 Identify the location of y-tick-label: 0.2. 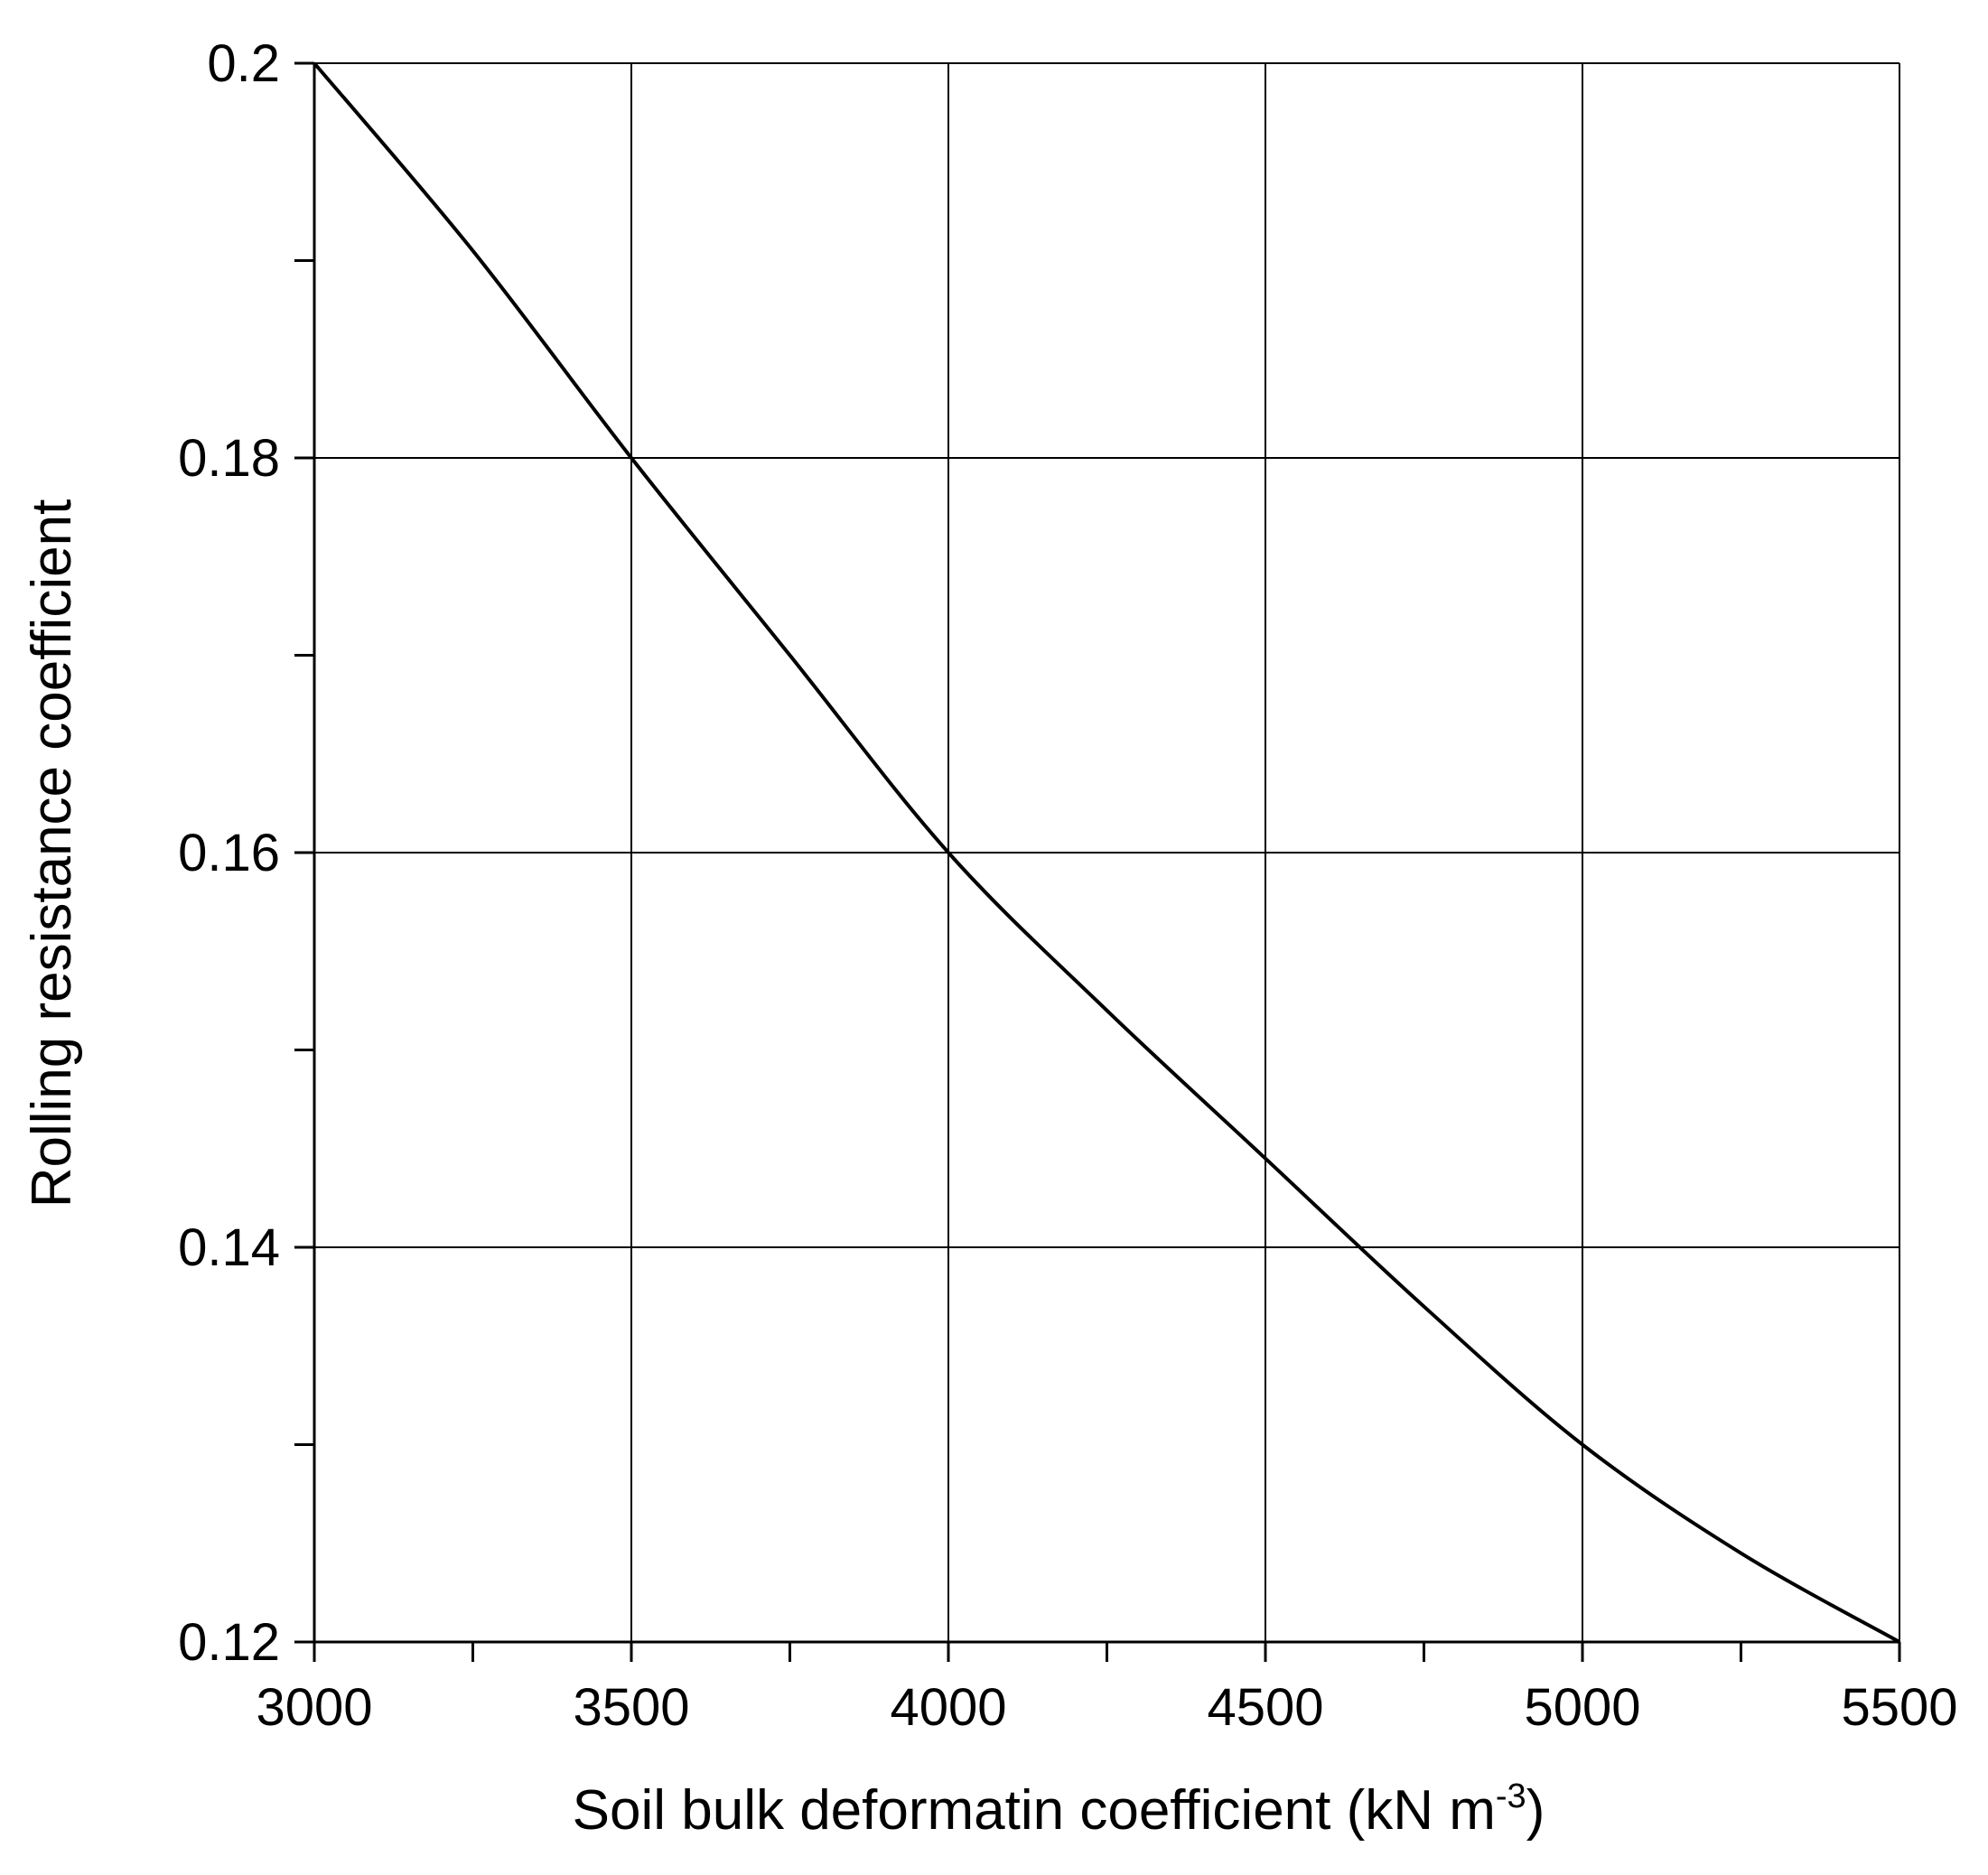
(243, 63).